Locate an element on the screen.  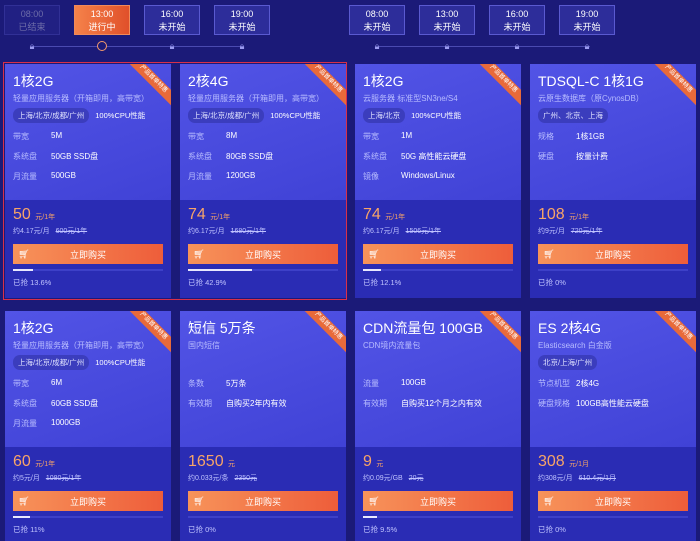
sold-percentage: 已抢 11% is located at coordinates (29, 529).